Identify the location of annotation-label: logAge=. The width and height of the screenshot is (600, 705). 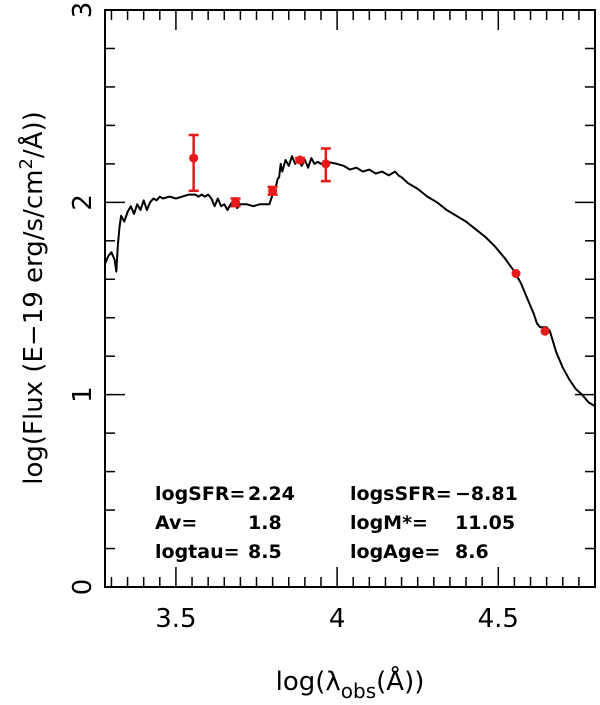
(395, 552).